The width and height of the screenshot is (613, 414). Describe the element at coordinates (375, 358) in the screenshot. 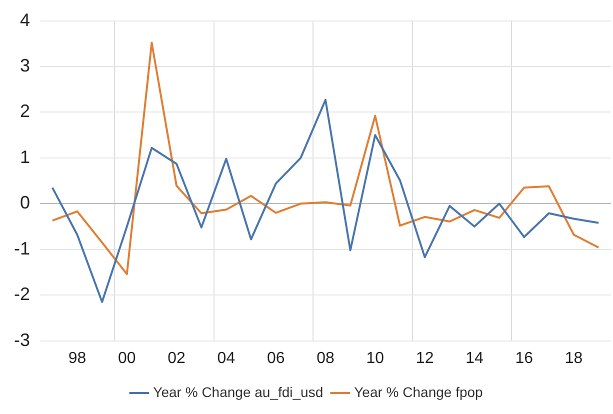

I see `x-tick-label: 10` at that location.